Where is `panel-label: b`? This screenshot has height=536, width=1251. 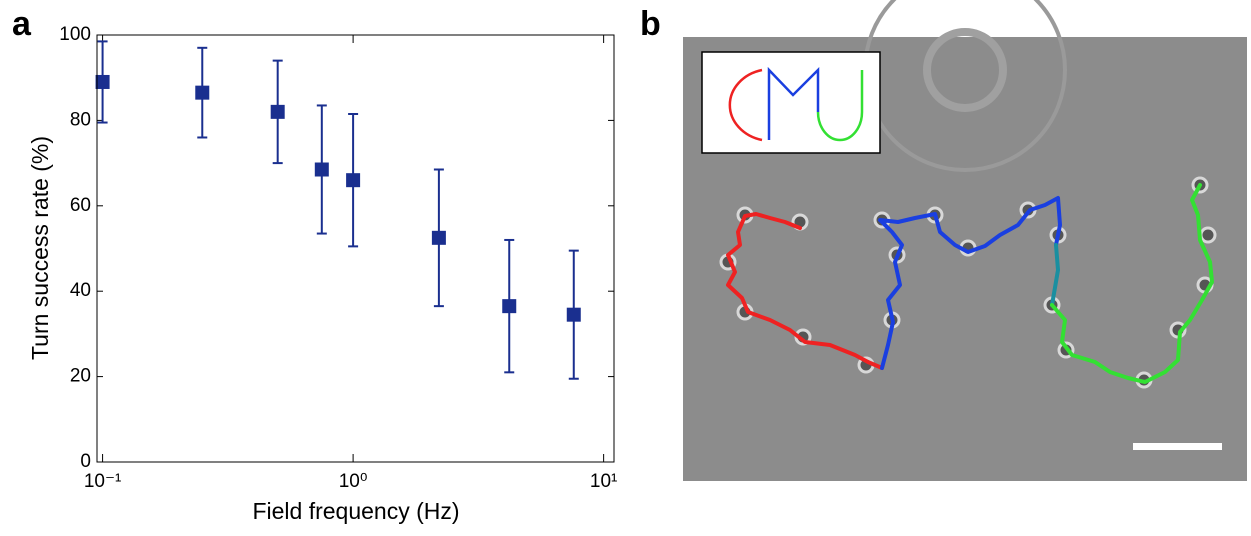
panel-label: b is located at coordinates (650, 24).